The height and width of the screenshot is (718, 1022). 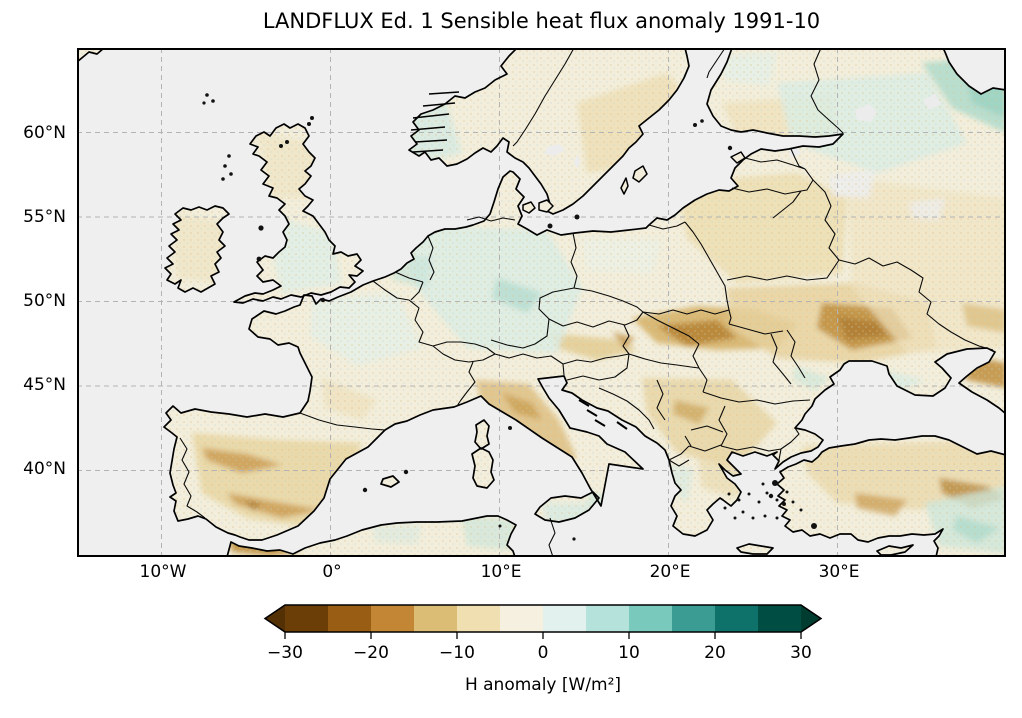 What do you see at coordinates (44, 133) in the screenshot?
I see `lat-tick-label: 60°N` at bounding box center [44, 133].